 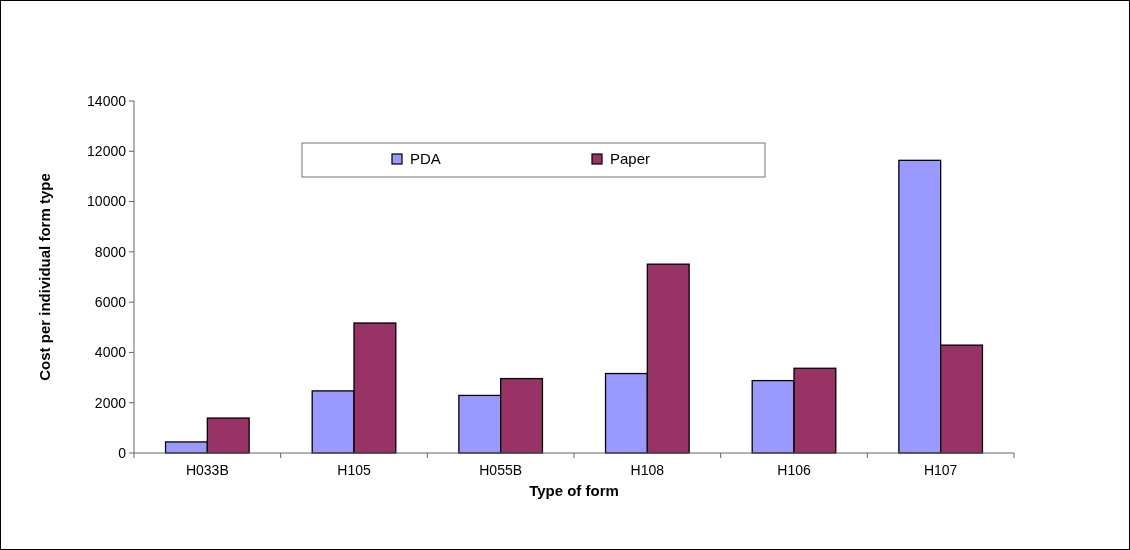 What do you see at coordinates (501, 470) in the screenshot?
I see `x-tick-label: H055B` at bounding box center [501, 470].